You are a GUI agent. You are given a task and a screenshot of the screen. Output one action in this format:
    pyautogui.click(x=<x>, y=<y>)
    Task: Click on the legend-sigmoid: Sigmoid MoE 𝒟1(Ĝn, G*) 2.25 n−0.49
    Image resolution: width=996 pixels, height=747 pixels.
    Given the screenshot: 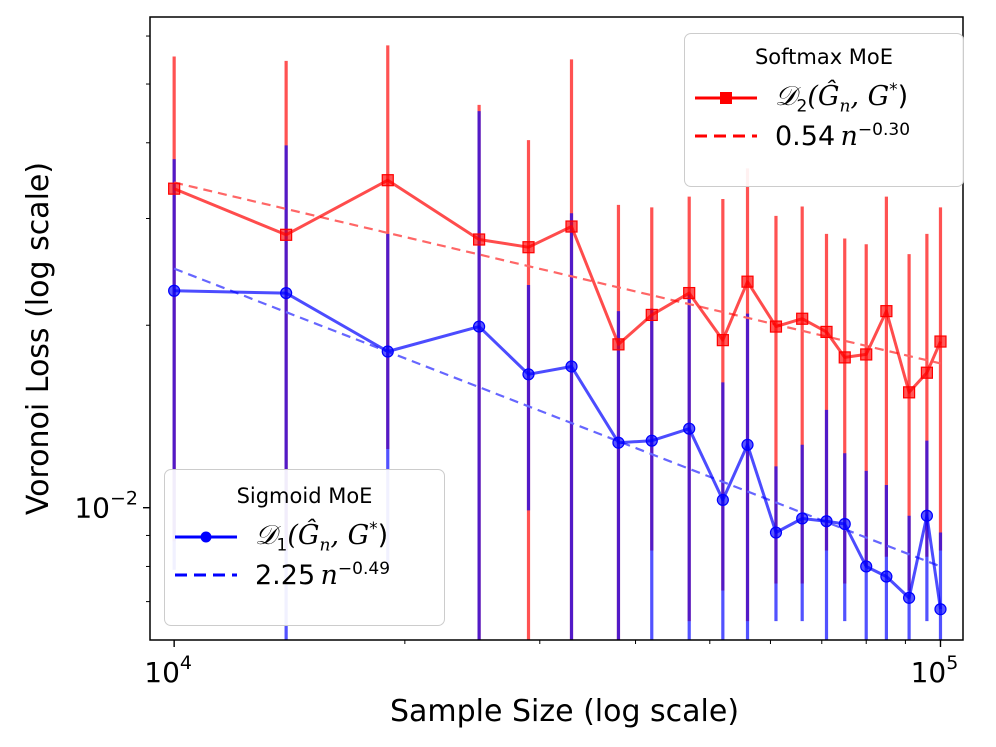 What is the action you would take?
    pyautogui.click(x=304, y=547)
    